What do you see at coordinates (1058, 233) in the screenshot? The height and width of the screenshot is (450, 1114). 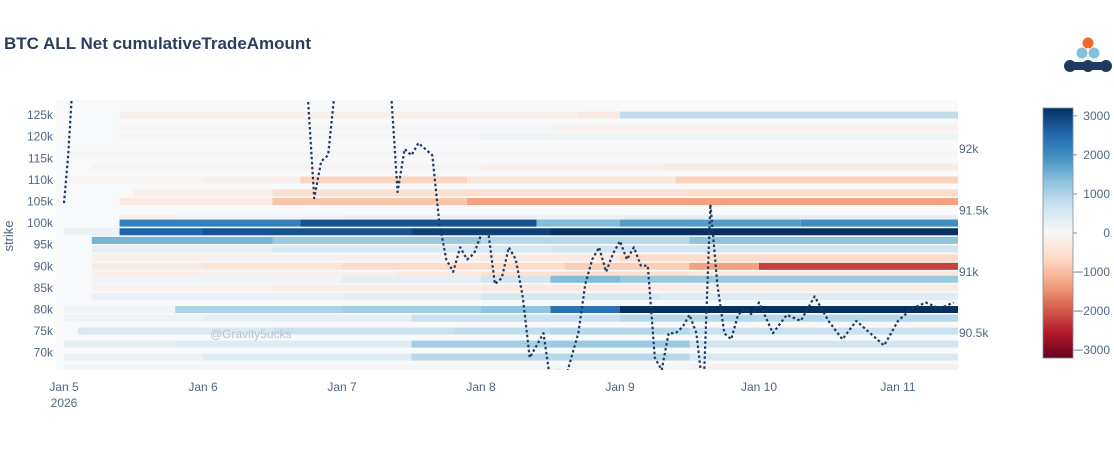 I see `colorbar-scale` at bounding box center [1058, 233].